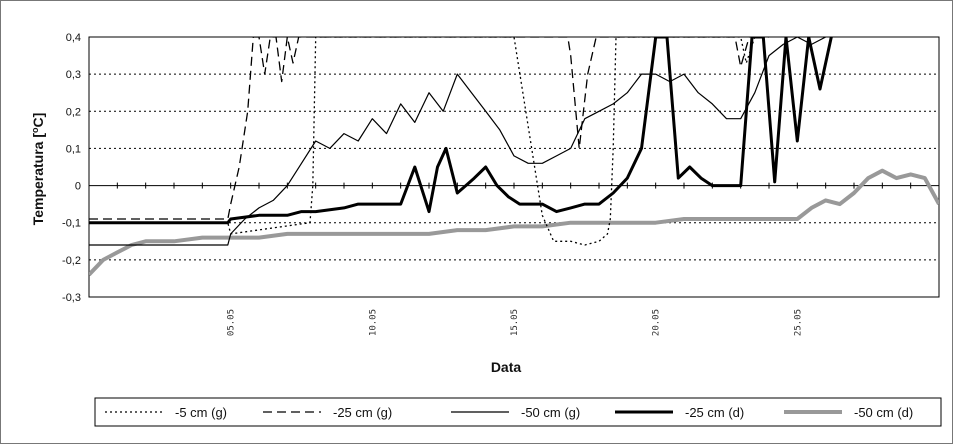 The width and height of the screenshot is (953, 445). I want to click on y-axis-title-main: Temperatura [, so click(38, 179).